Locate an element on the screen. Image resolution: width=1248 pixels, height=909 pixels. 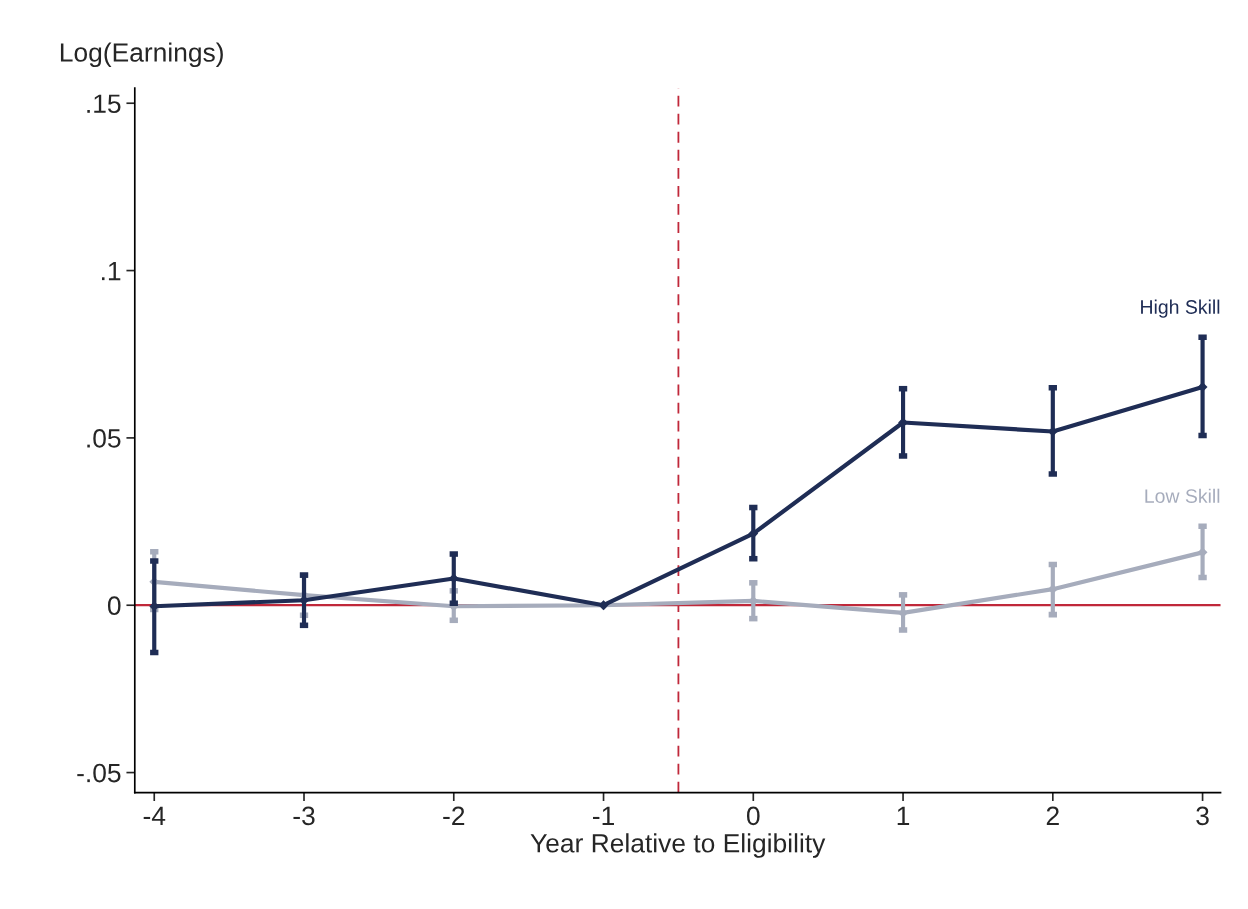
y-tick-label: .1 is located at coordinates (111, 271).